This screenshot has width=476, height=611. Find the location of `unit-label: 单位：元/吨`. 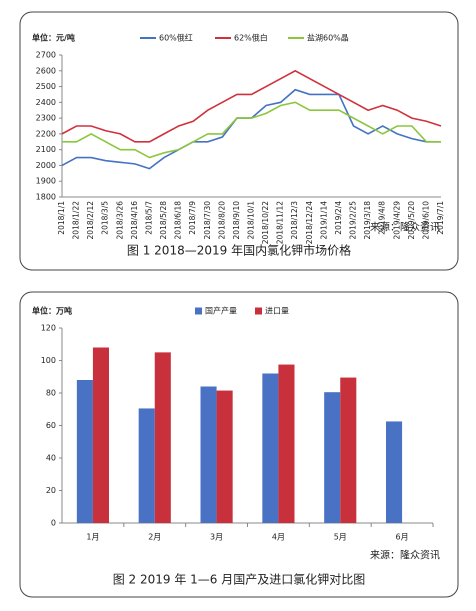

unit-label: 单位：元/吨 is located at coordinates (53, 38).